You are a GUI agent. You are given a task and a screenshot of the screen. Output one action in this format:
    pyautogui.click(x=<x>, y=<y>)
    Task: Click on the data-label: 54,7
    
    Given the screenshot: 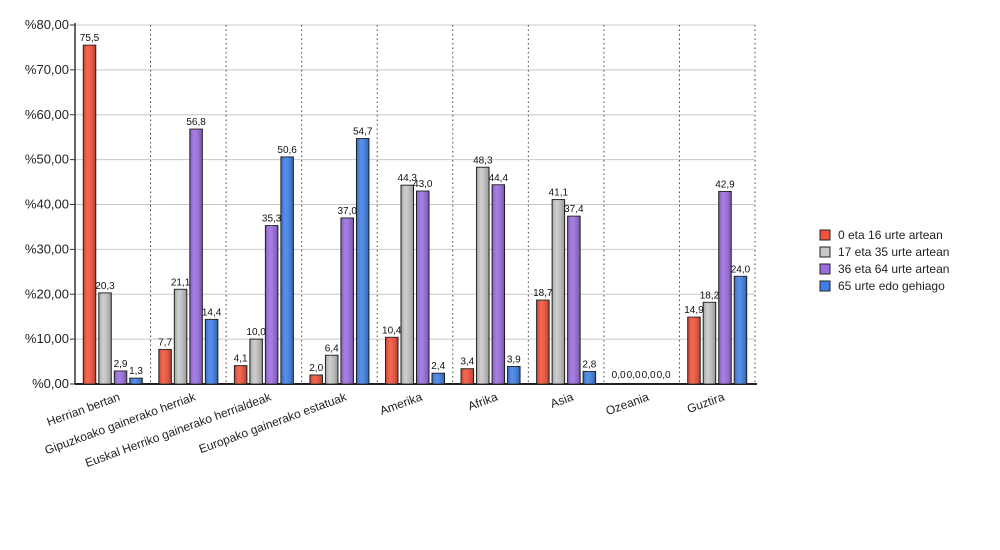 What is the action you would take?
    pyautogui.click(x=363, y=132)
    